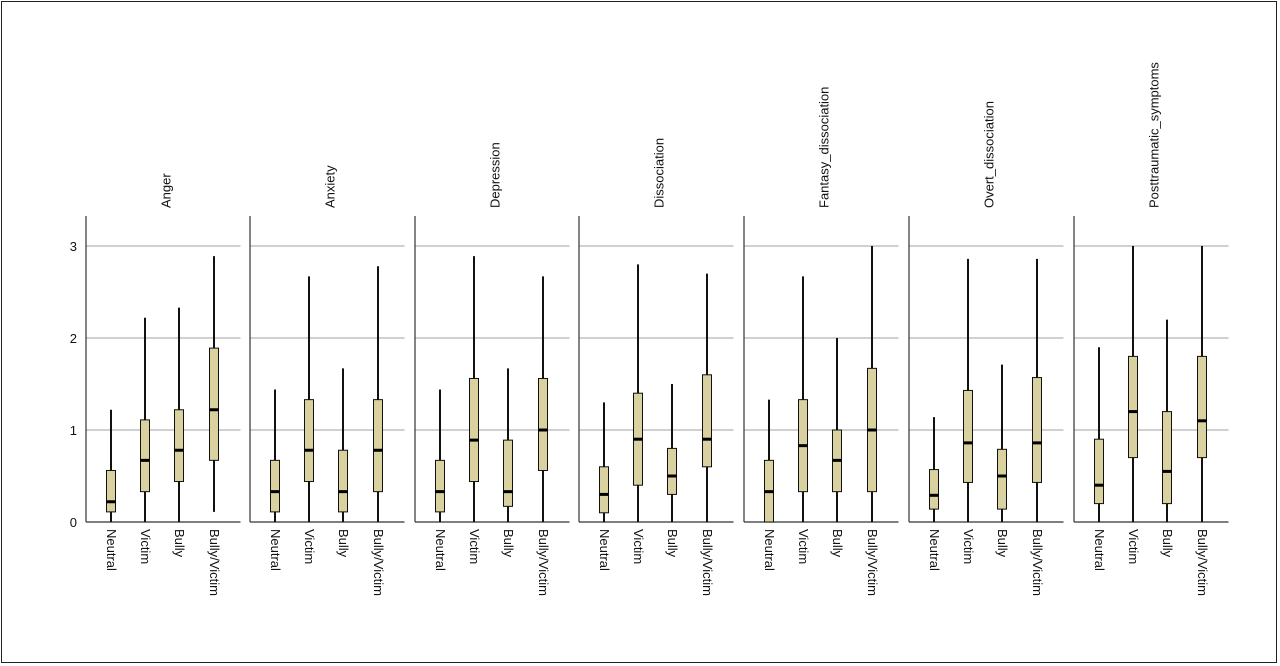 The width and height of the screenshot is (1280, 666). I want to click on x-tick-label-5-2: Bully, so click(1002, 543).